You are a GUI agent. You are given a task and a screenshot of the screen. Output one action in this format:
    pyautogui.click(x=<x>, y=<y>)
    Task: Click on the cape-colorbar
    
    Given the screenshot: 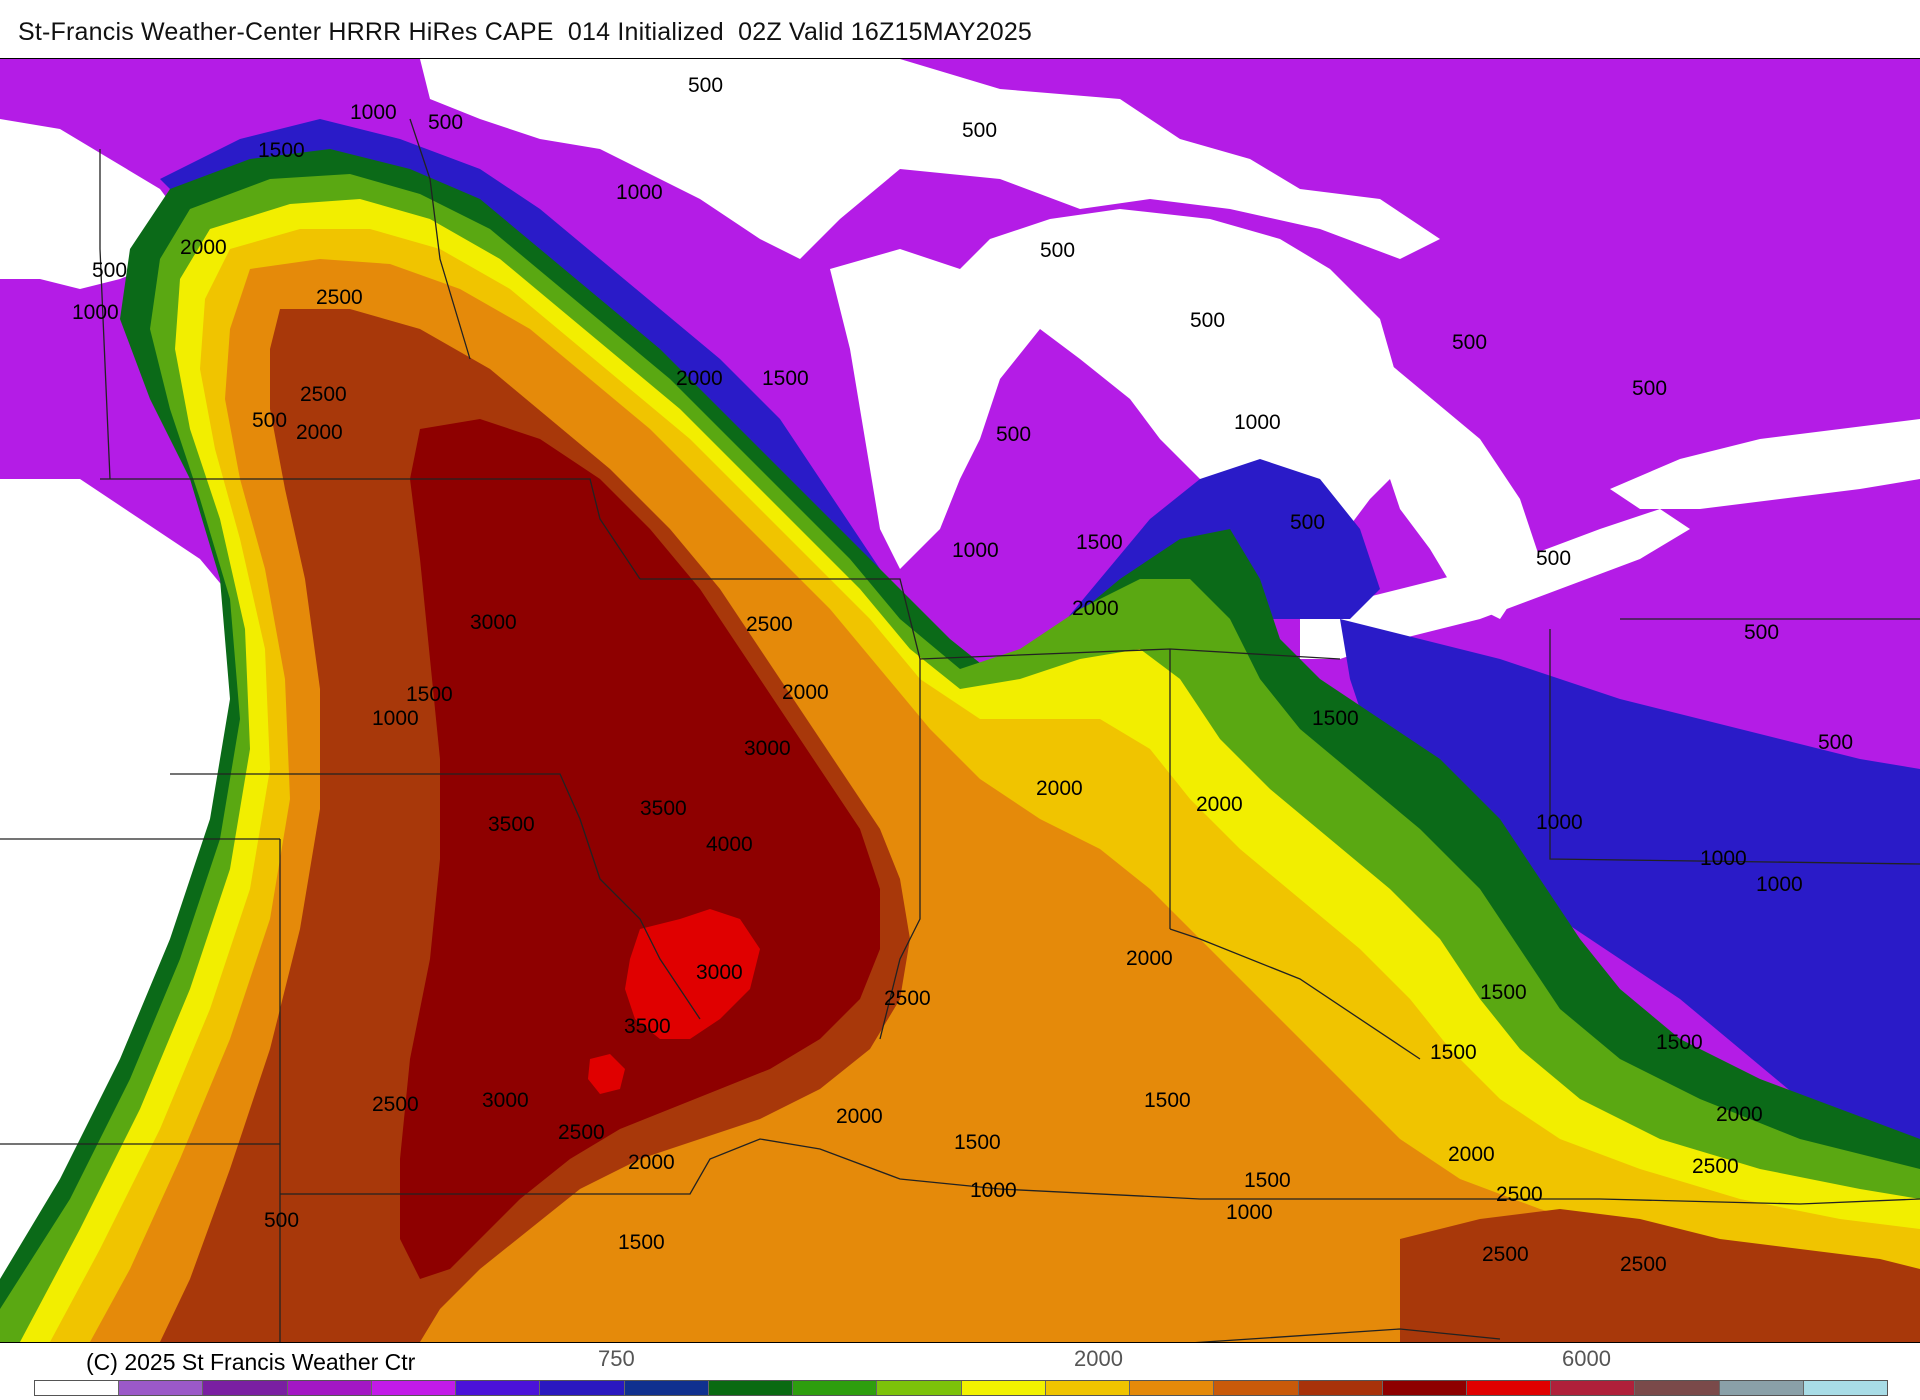 What is the action you would take?
    pyautogui.click(x=961, y=1388)
    